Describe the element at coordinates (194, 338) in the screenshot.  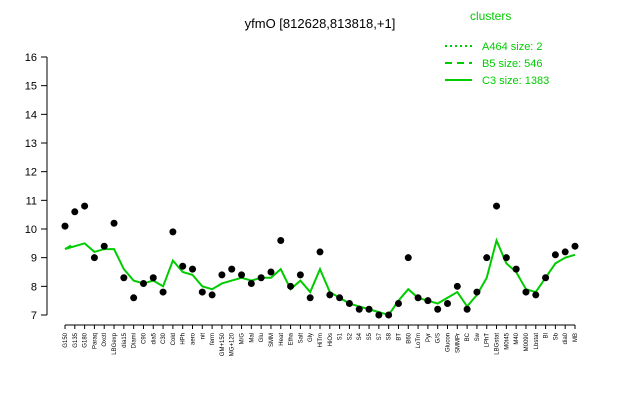
I see `x-tick-label: aero` at that location.